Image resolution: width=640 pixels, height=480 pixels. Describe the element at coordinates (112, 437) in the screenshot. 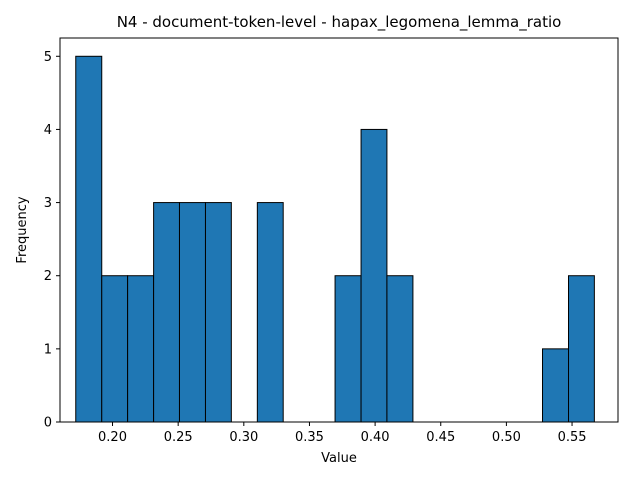

I see `x-tick-label: 0.20` at that location.